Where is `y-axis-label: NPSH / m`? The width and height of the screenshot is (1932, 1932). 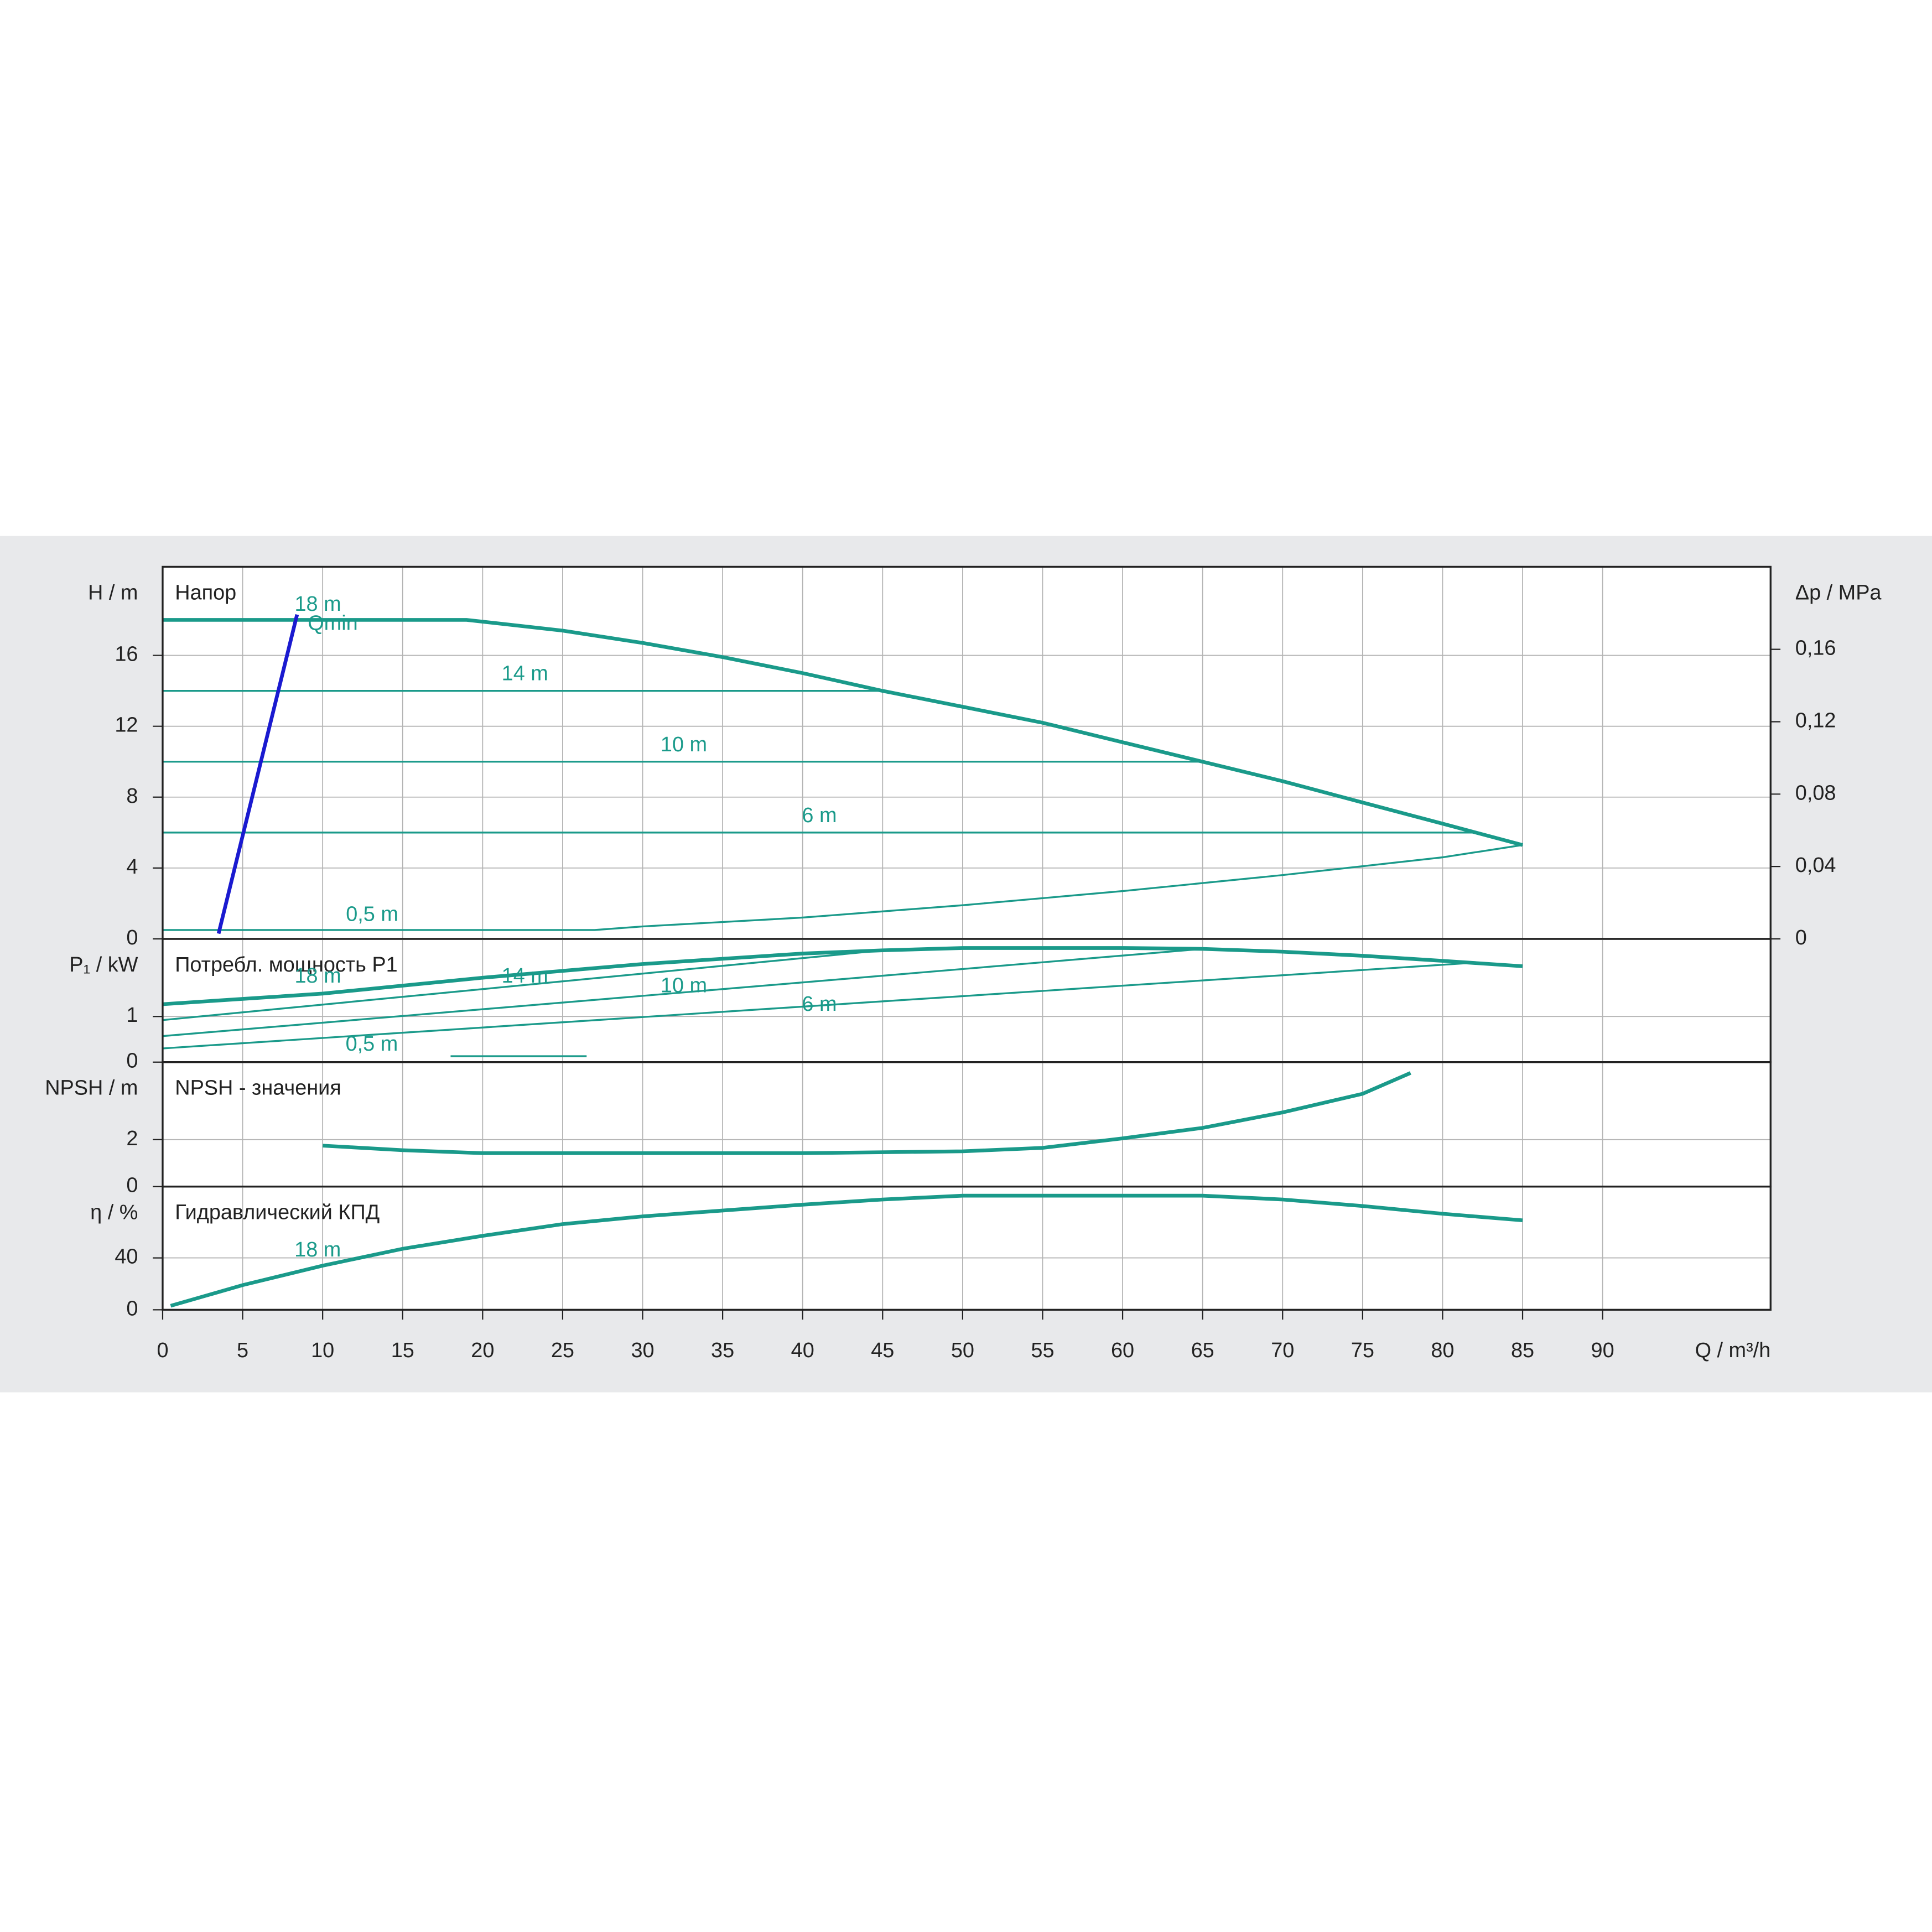
y-axis-label: NPSH / m is located at coordinates (92, 1088).